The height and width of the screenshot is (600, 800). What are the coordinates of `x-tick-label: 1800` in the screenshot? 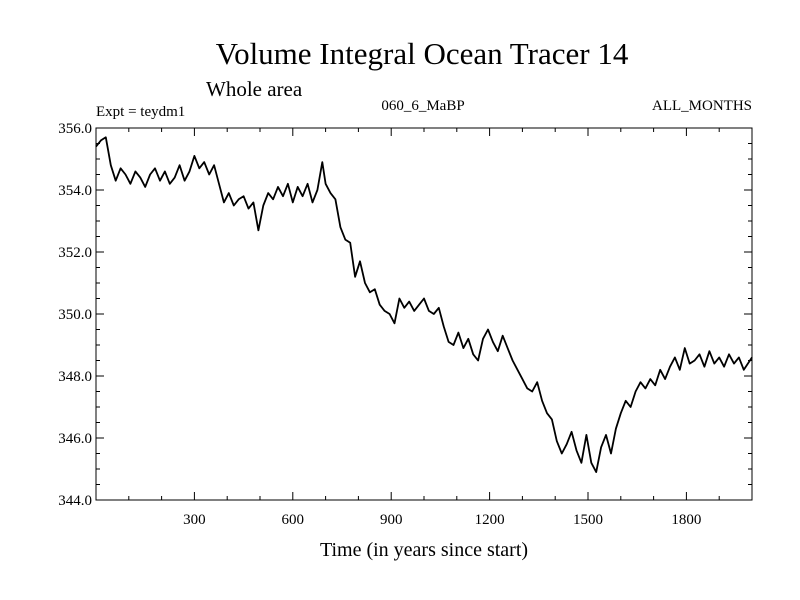 It's located at (686, 520).